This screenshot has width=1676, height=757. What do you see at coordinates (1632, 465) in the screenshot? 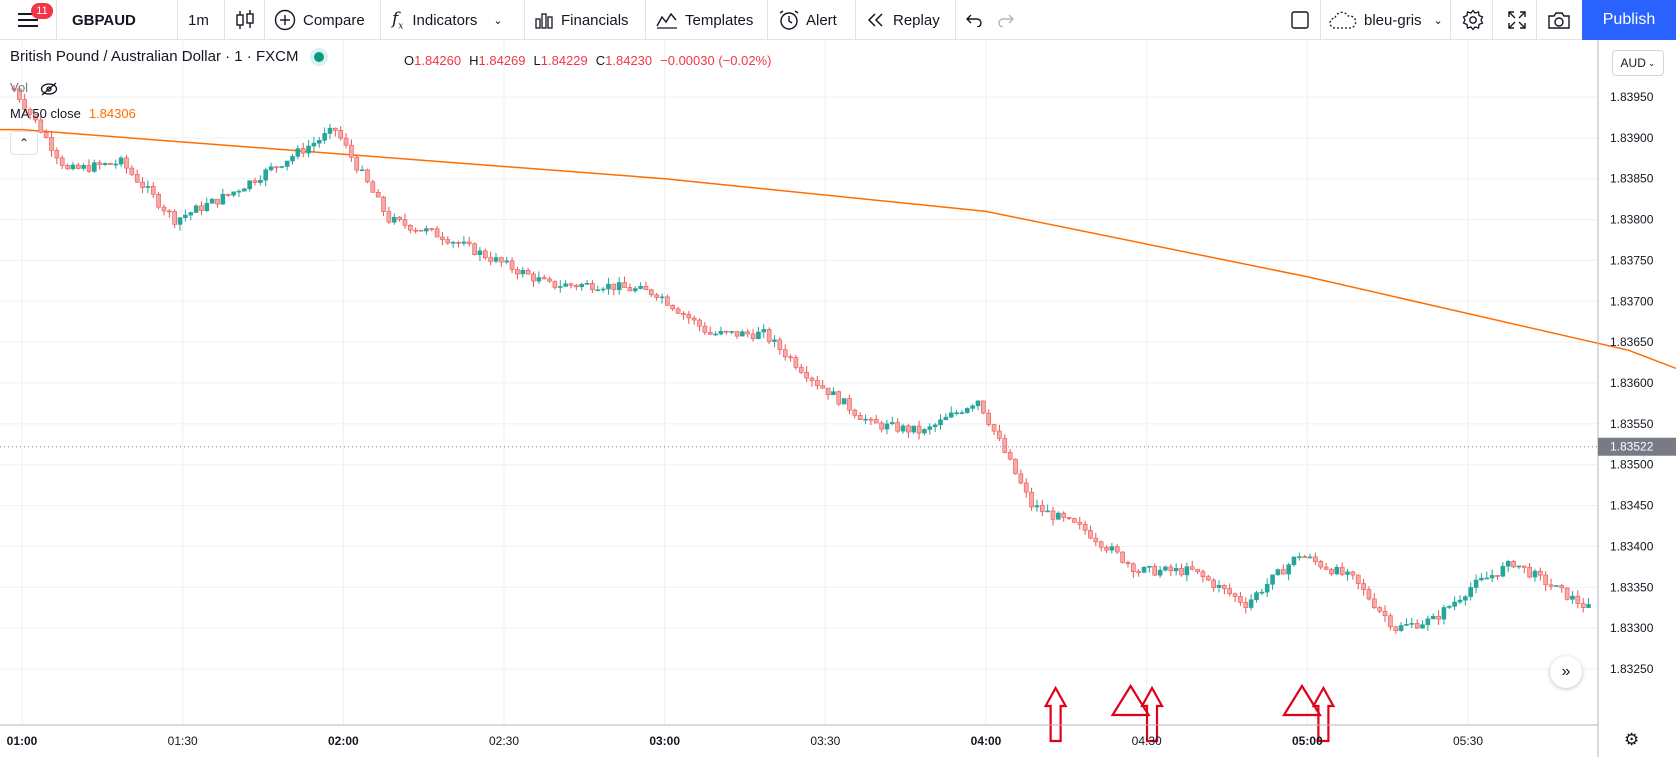
I see `price-tick-label: 1.83500` at bounding box center [1632, 465].